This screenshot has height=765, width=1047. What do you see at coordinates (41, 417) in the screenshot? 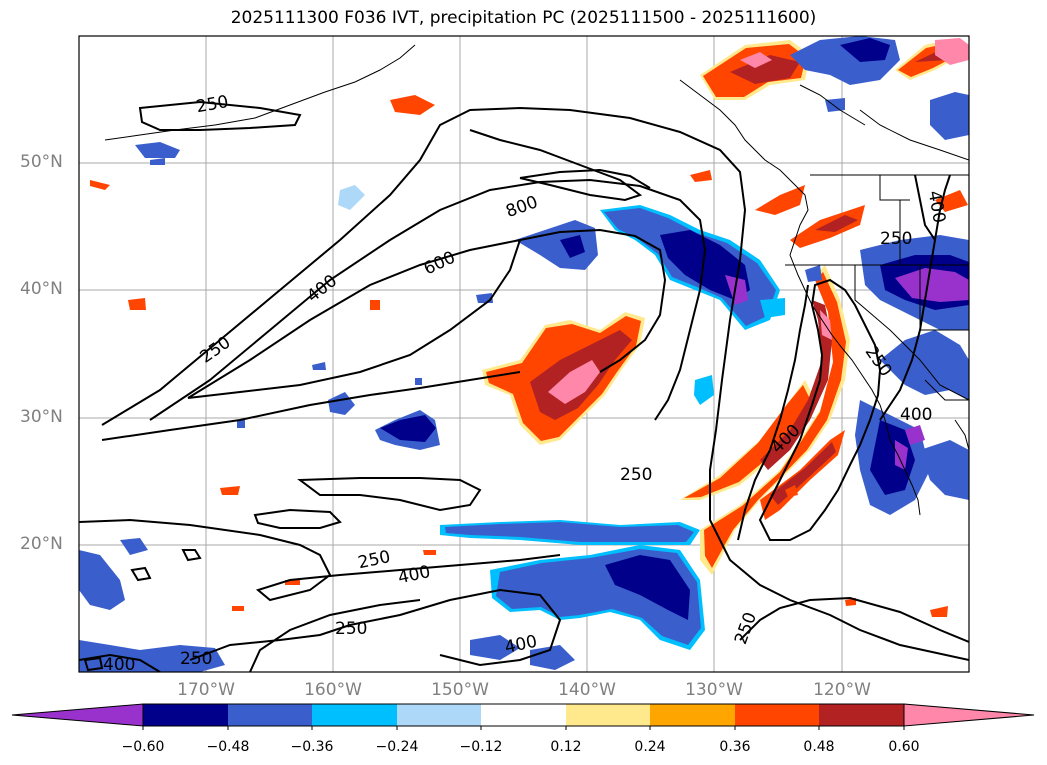
I see `lat-label: 30°N` at bounding box center [41, 417].